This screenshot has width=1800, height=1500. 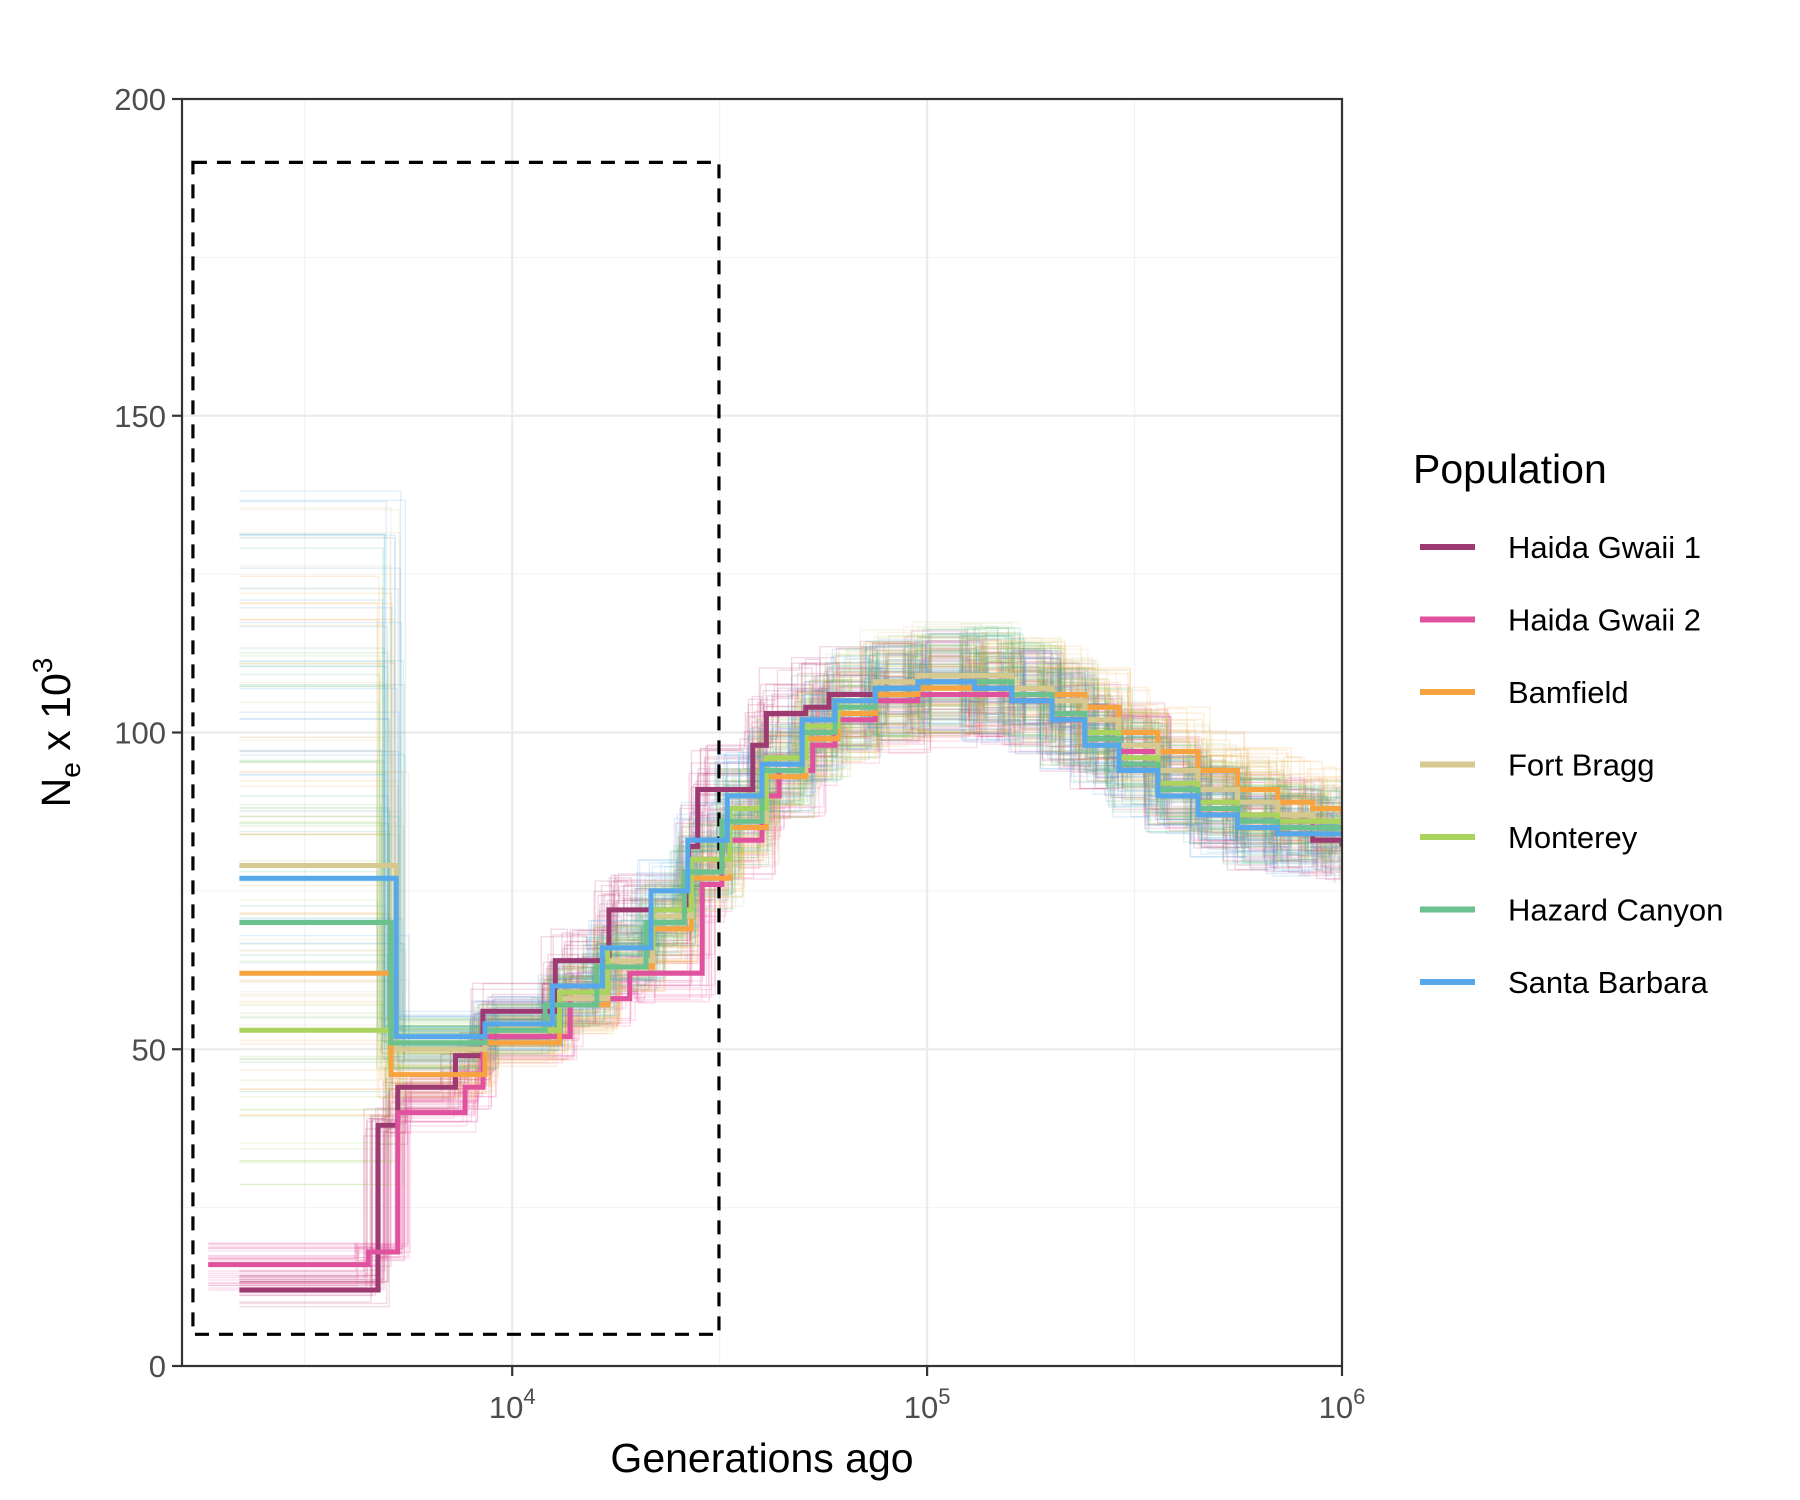 I want to click on y-tick-label: 0, so click(x=157, y=1366).